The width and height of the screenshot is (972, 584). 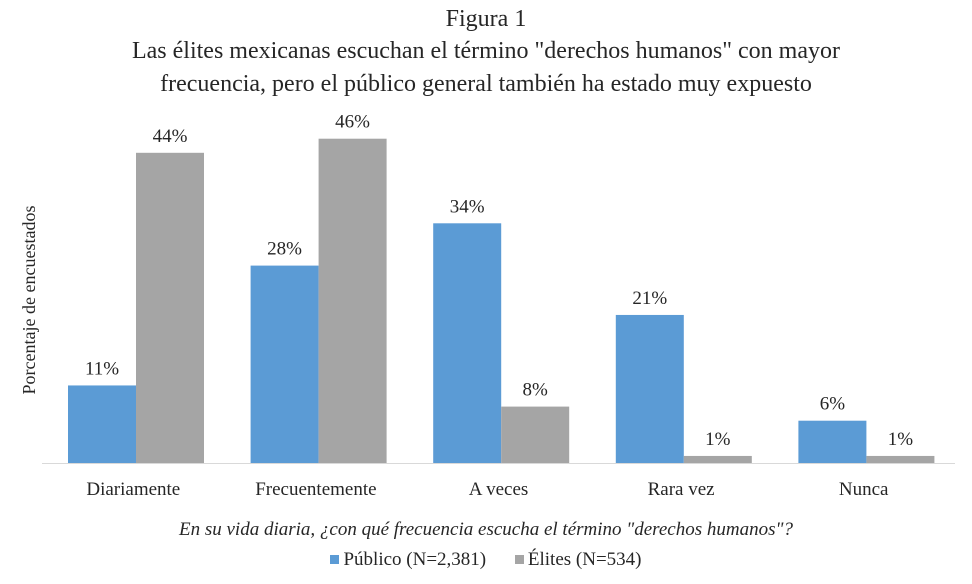 What do you see at coordinates (415, 559) in the screenshot?
I see `legend-label-publico: Público (N=2,381)` at bounding box center [415, 559].